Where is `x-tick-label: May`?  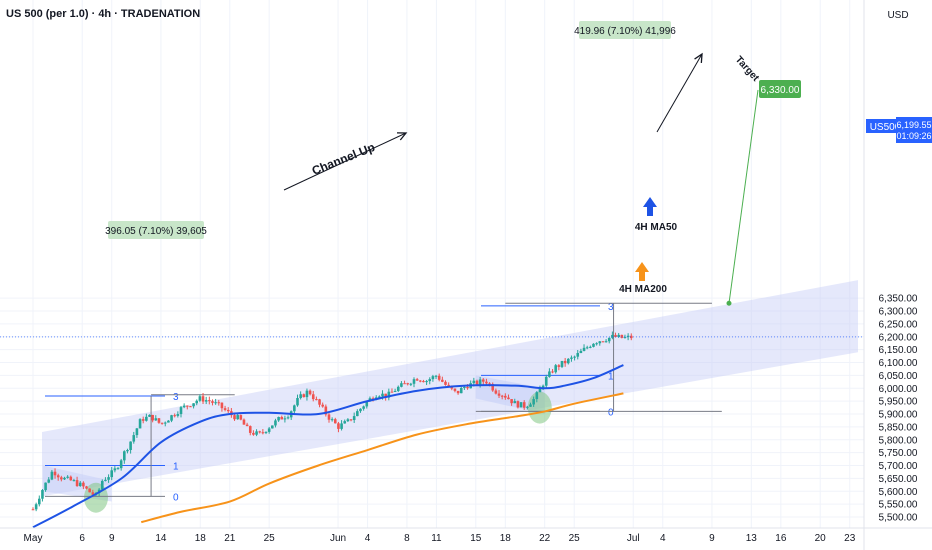 x-tick-label: May is located at coordinates (33, 538).